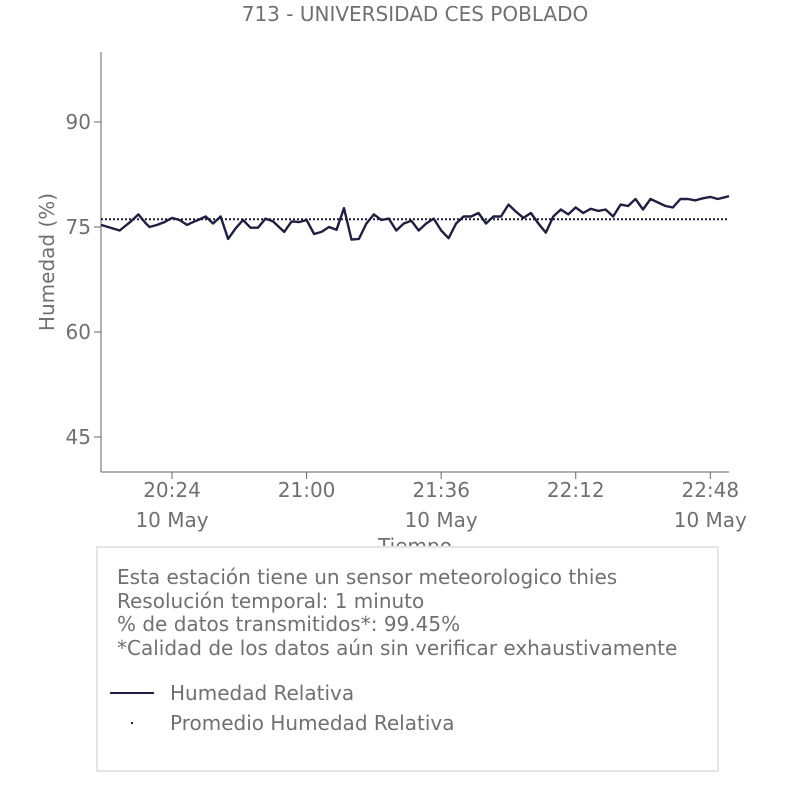 This screenshot has width=806, height=806. What do you see at coordinates (262, 693) in the screenshot?
I see `legend-label: Humedad Relativa` at bounding box center [262, 693].